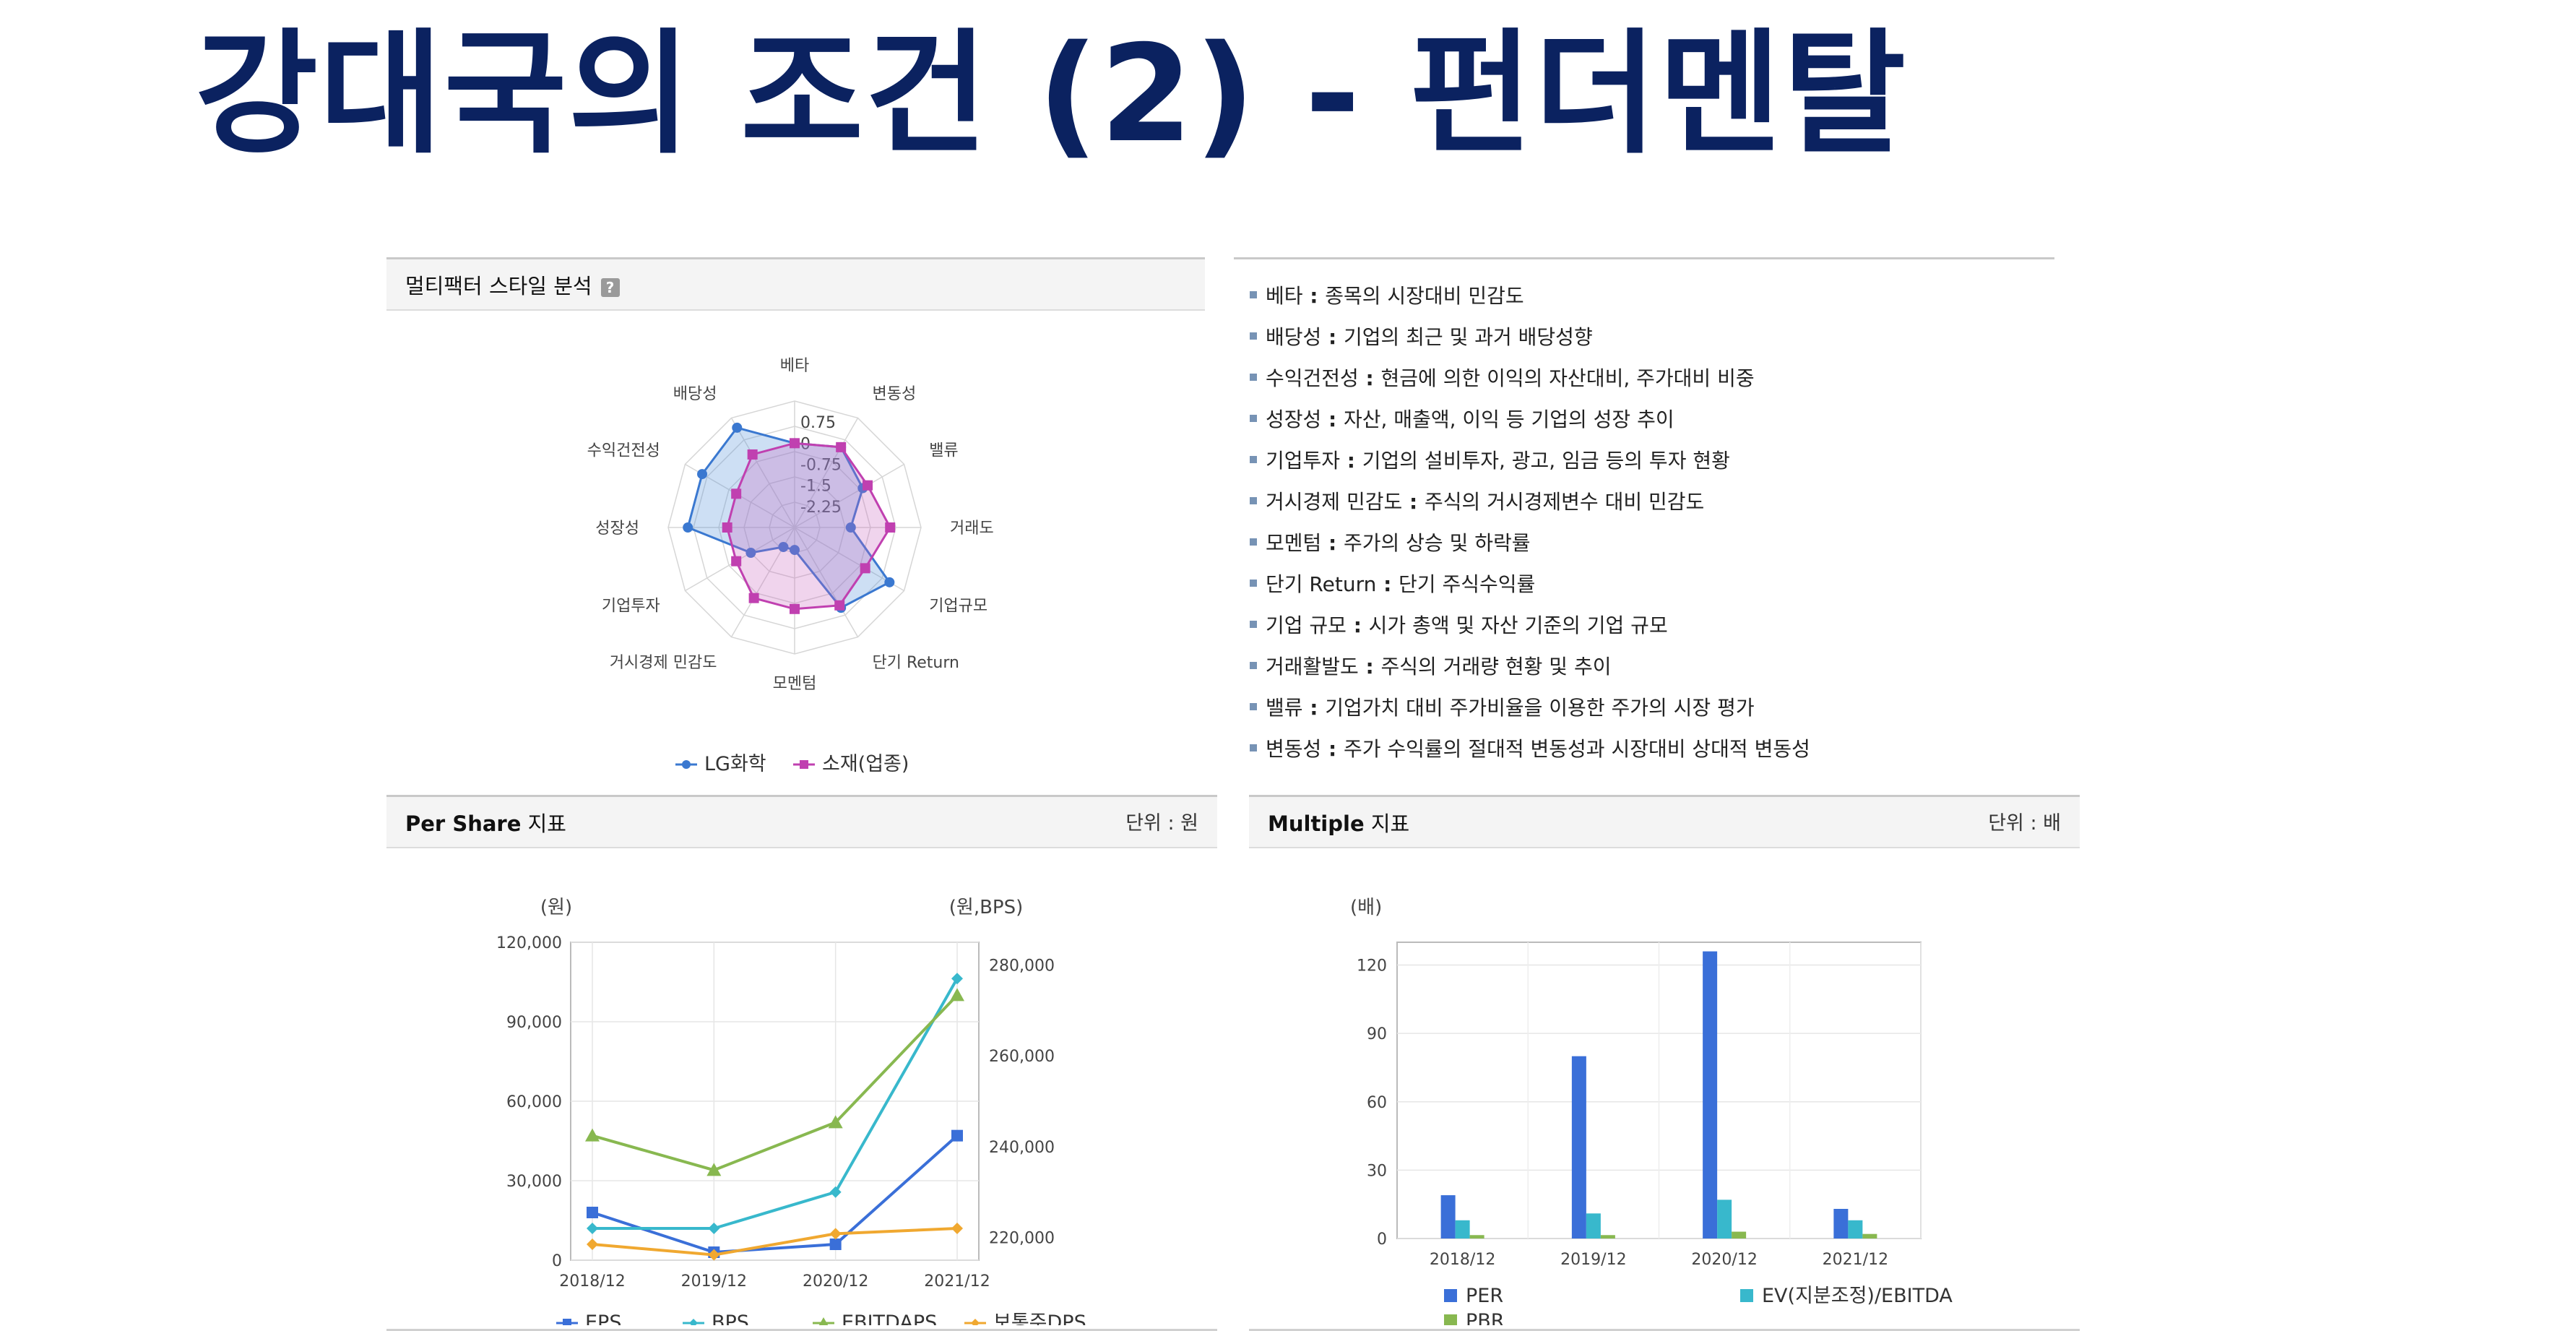  Describe the element at coordinates (603, 1318) in the screenshot. I see `legend-label: EPS` at that location.